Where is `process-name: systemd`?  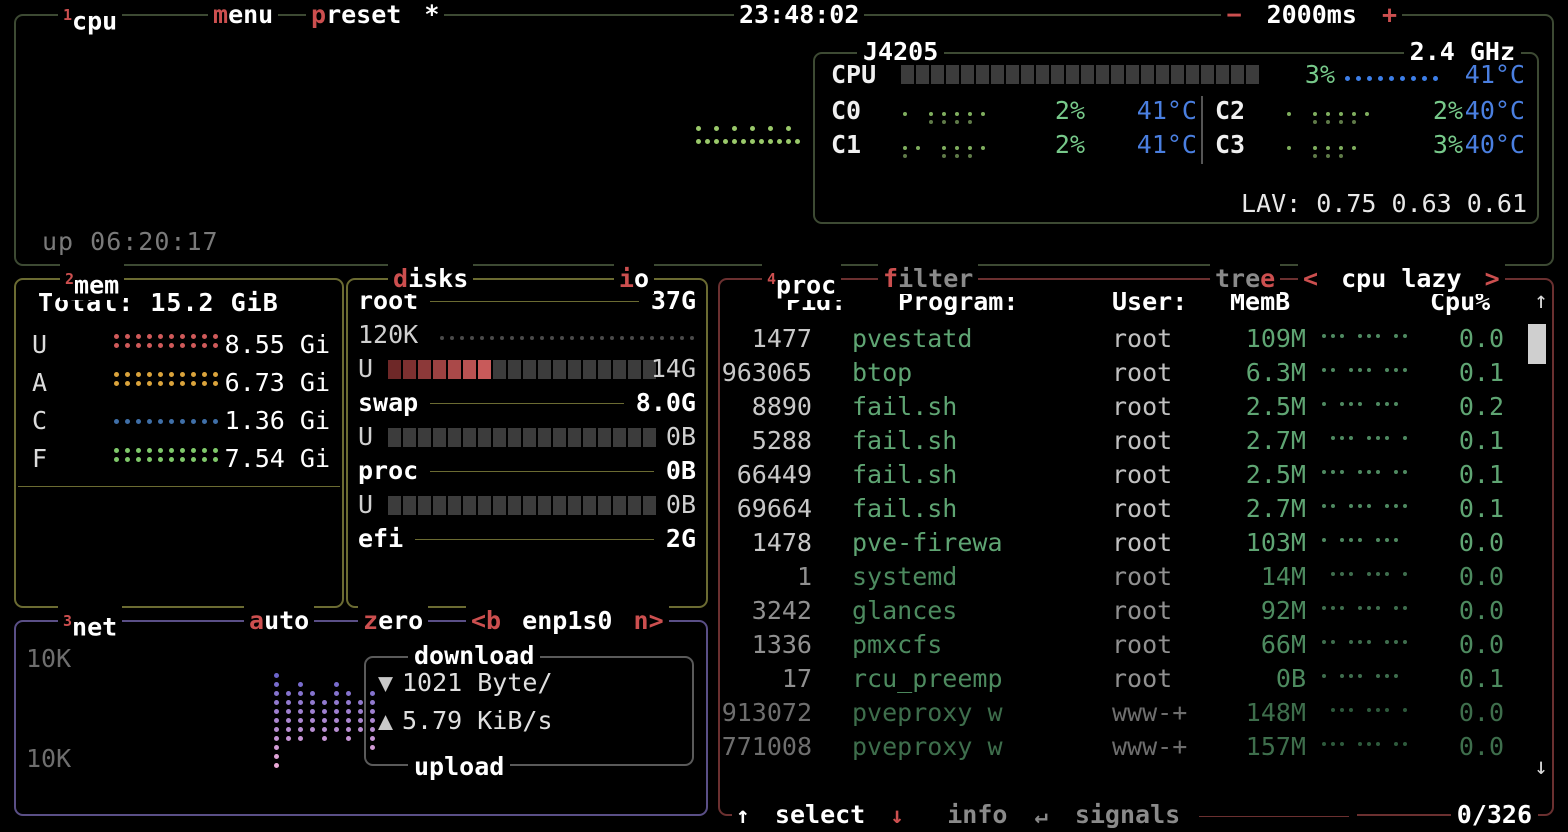 process-name: systemd is located at coordinates (905, 576).